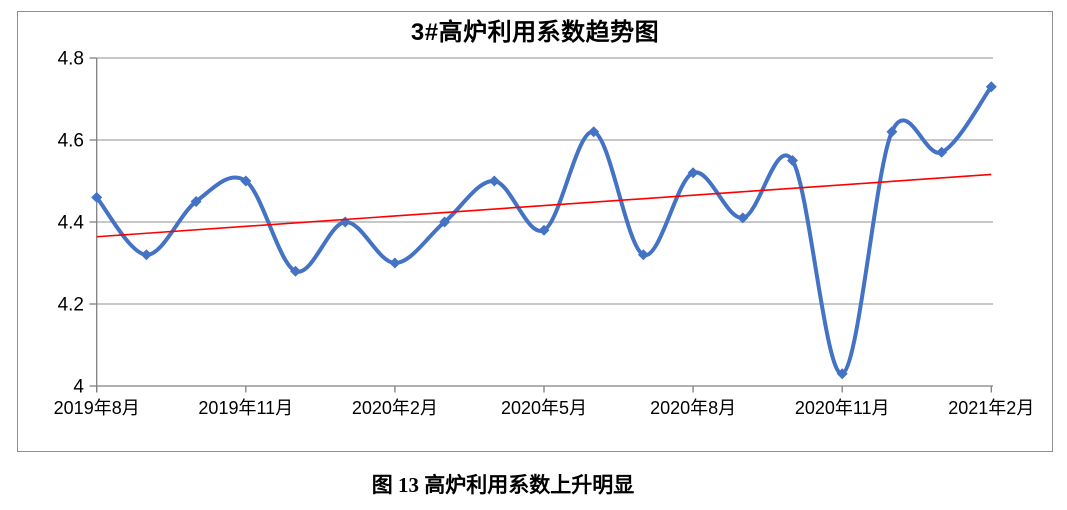 This screenshot has height=510, width=1067. What do you see at coordinates (395, 408) in the screenshot?
I see `x-tick-label: 2020年2月` at bounding box center [395, 408].